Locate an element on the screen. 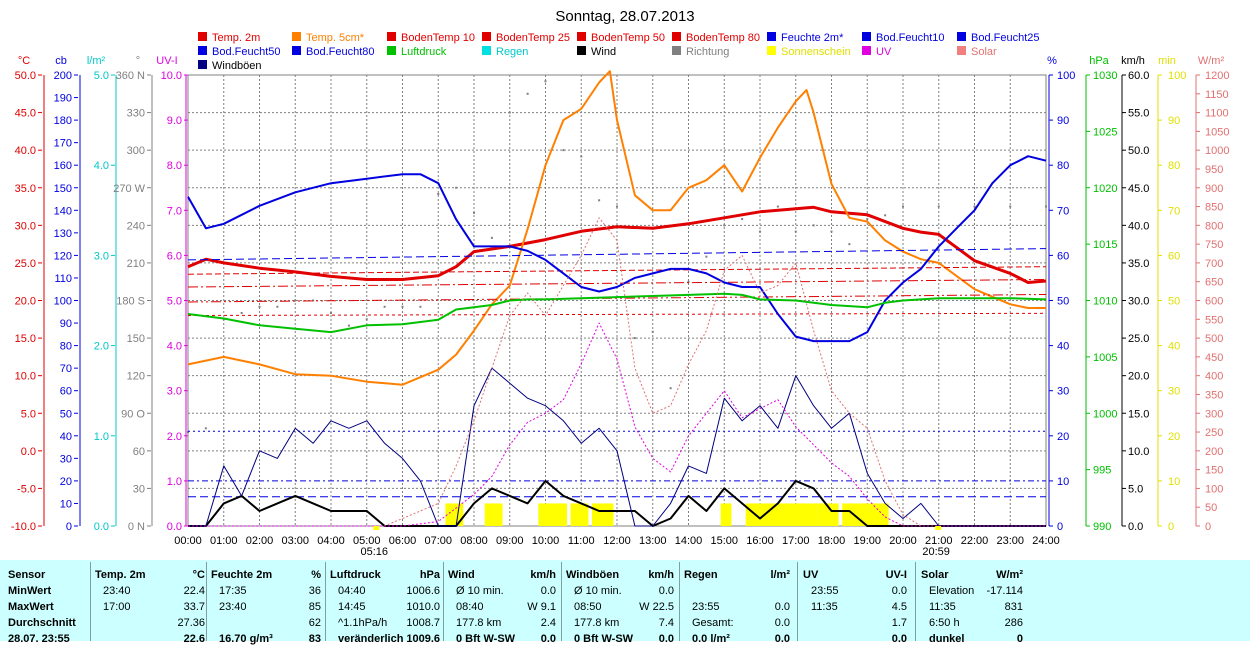 This screenshot has width=1250, height=647. x-tick-label: 03:00 is located at coordinates (295, 541).